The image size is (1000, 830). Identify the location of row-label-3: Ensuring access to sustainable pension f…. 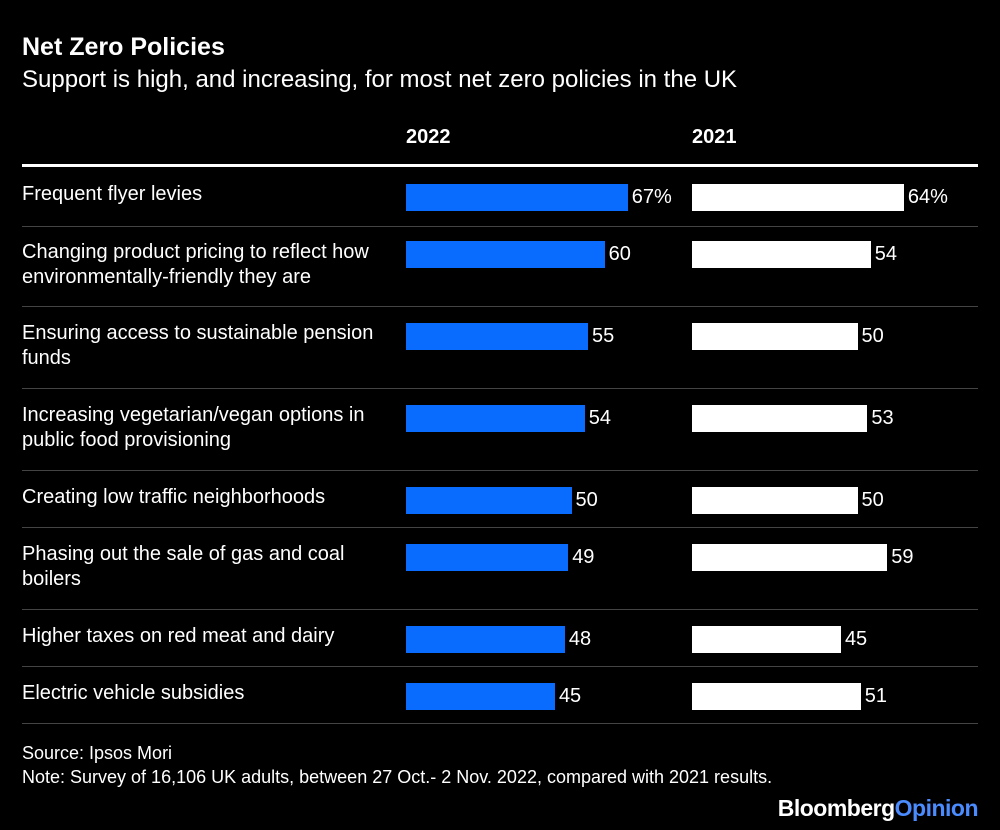
(198, 345).